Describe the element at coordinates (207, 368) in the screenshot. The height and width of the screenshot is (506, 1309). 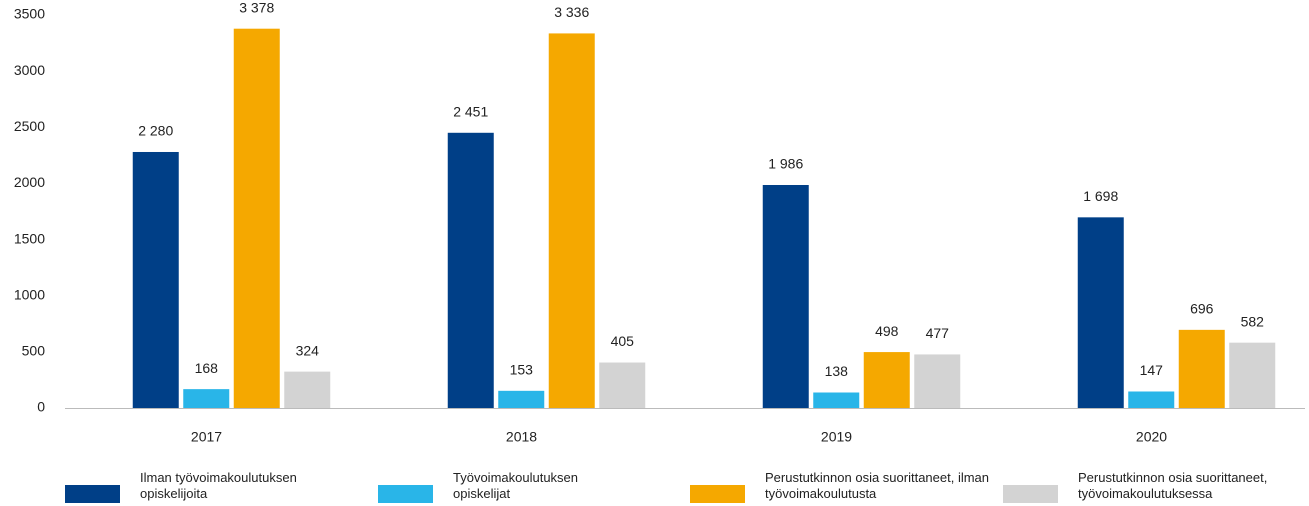
I see `value-label: 168` at that location.